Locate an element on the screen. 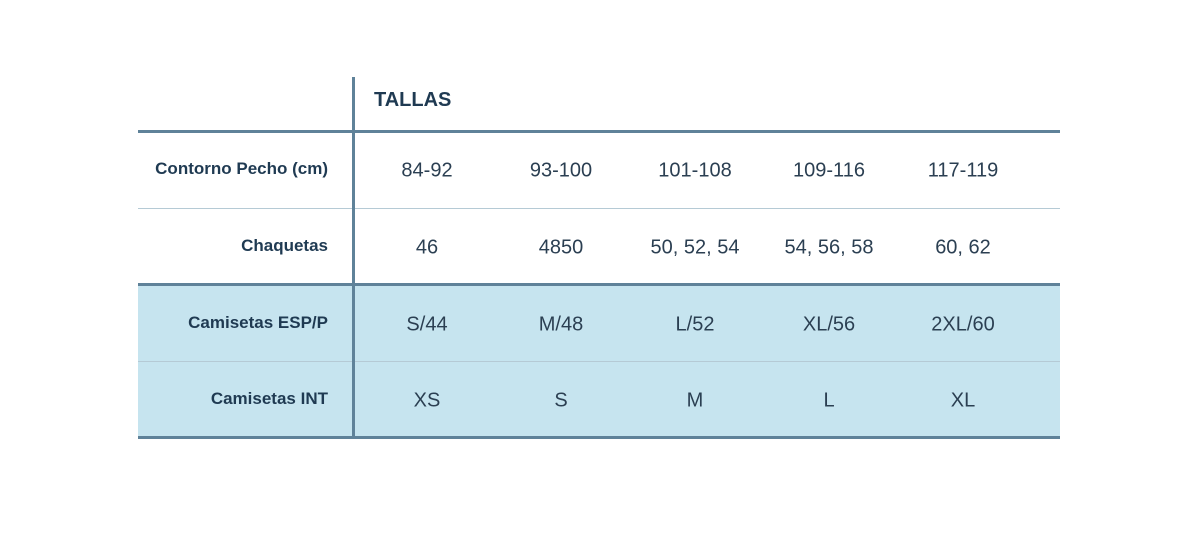 The image size is (1200, 540). table-cell: 109-116 is located at coordinates (829, 170).